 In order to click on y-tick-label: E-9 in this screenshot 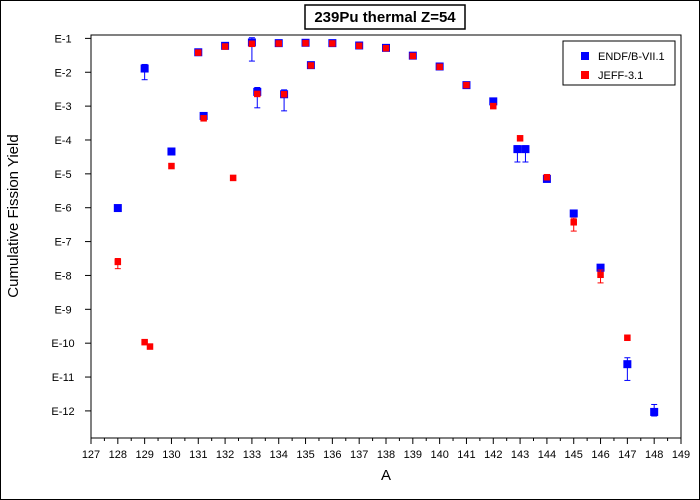, I will do `click(62, 310)`.